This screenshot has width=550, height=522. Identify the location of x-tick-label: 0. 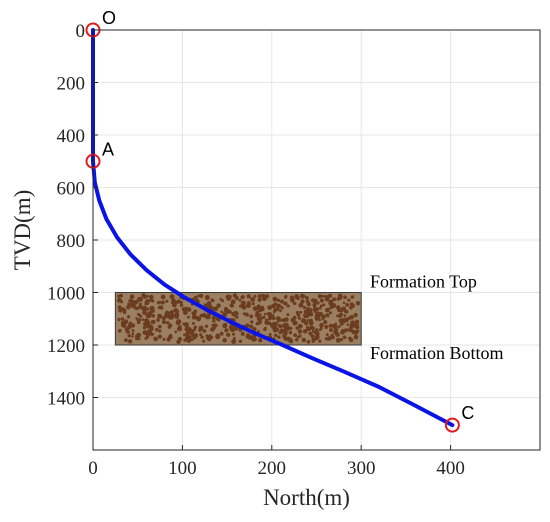
(93, 468).